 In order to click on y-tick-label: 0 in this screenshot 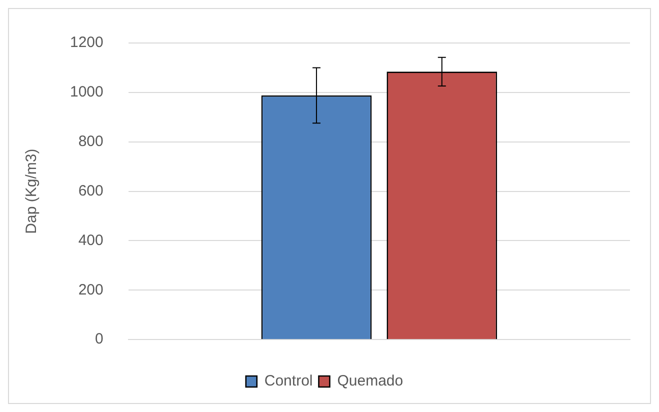, I will do `click(99, 339)`.